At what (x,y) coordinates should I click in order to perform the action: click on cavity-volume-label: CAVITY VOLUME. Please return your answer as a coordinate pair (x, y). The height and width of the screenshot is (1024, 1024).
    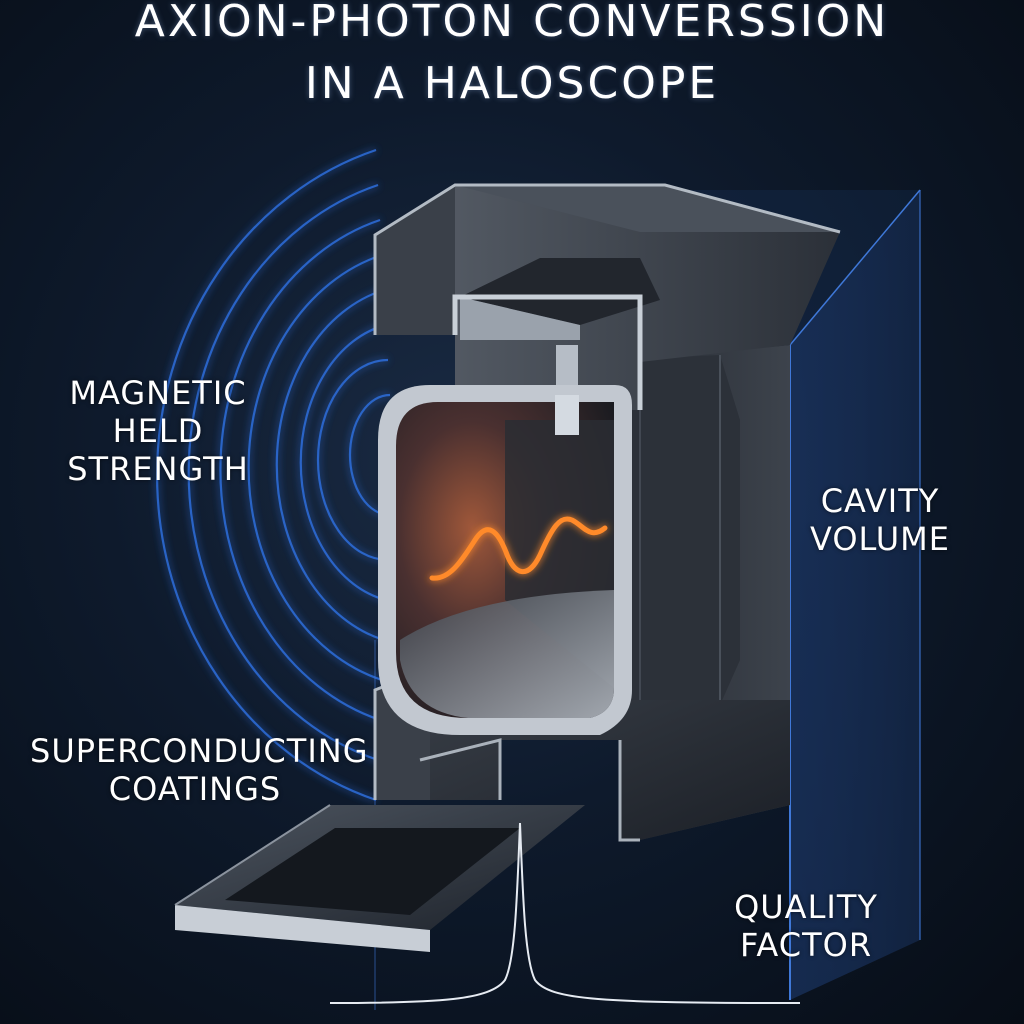
    Looking at the image, I should click on (880, 520).